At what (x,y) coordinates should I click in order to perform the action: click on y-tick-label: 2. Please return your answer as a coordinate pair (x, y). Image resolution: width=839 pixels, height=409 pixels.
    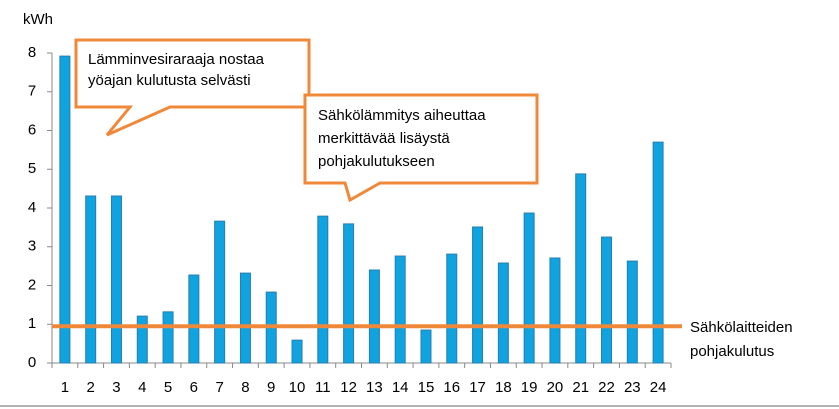
    Looking at the image, I should click on (32, 284).